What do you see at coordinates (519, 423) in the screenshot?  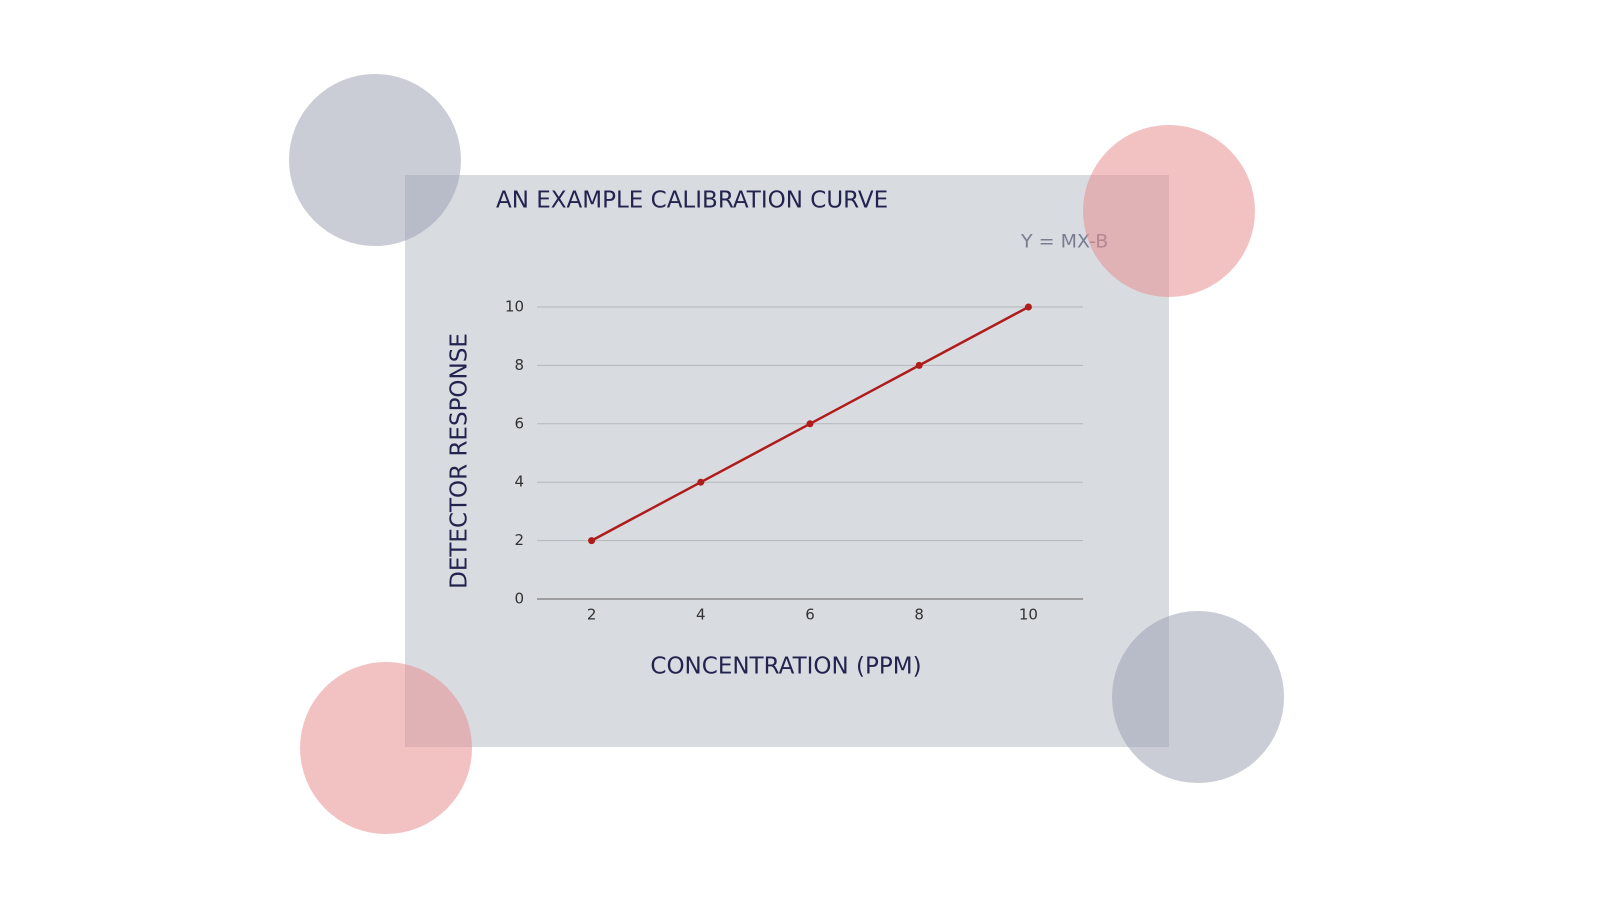 I see `y-tick-label: 6` at bounding box center [519, 423].